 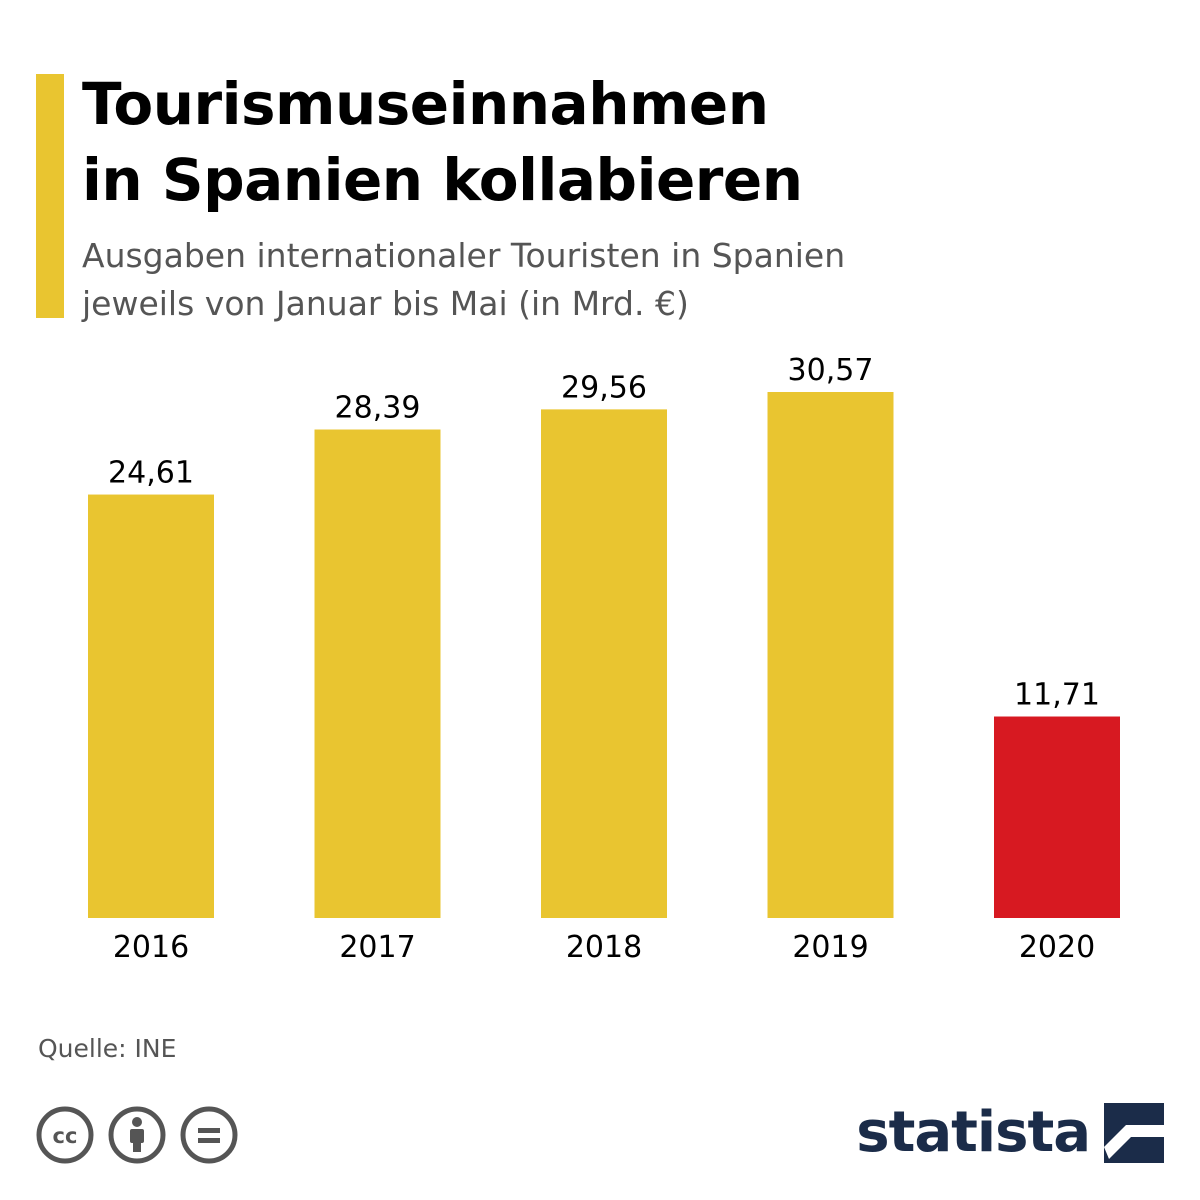 What do you see at coordinates (604, 387) in the screenshot?
I see `value-label-2018: 29,56` at bounding box center [604, 387].